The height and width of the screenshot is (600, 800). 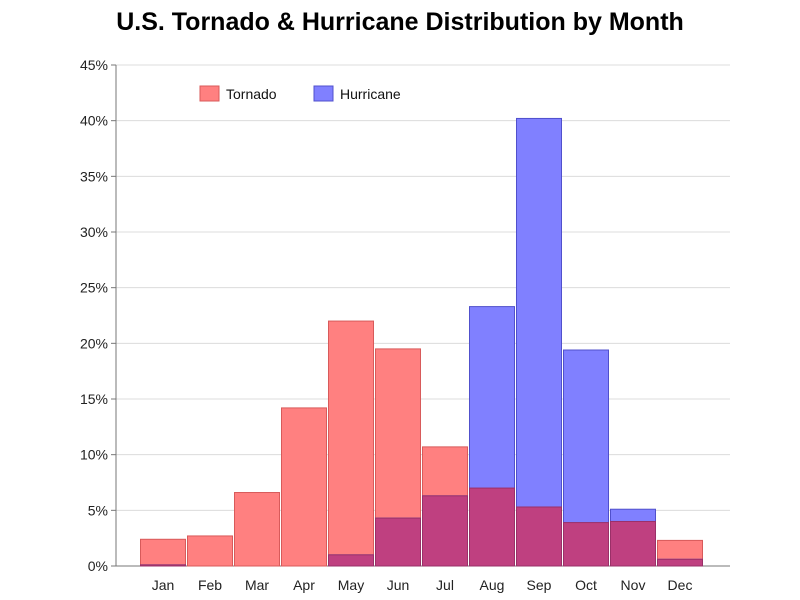 What do you see at coordinates (210, 551) in the screenshot?
I see `bar-tornado-feb` at bounding box center [210, 551].